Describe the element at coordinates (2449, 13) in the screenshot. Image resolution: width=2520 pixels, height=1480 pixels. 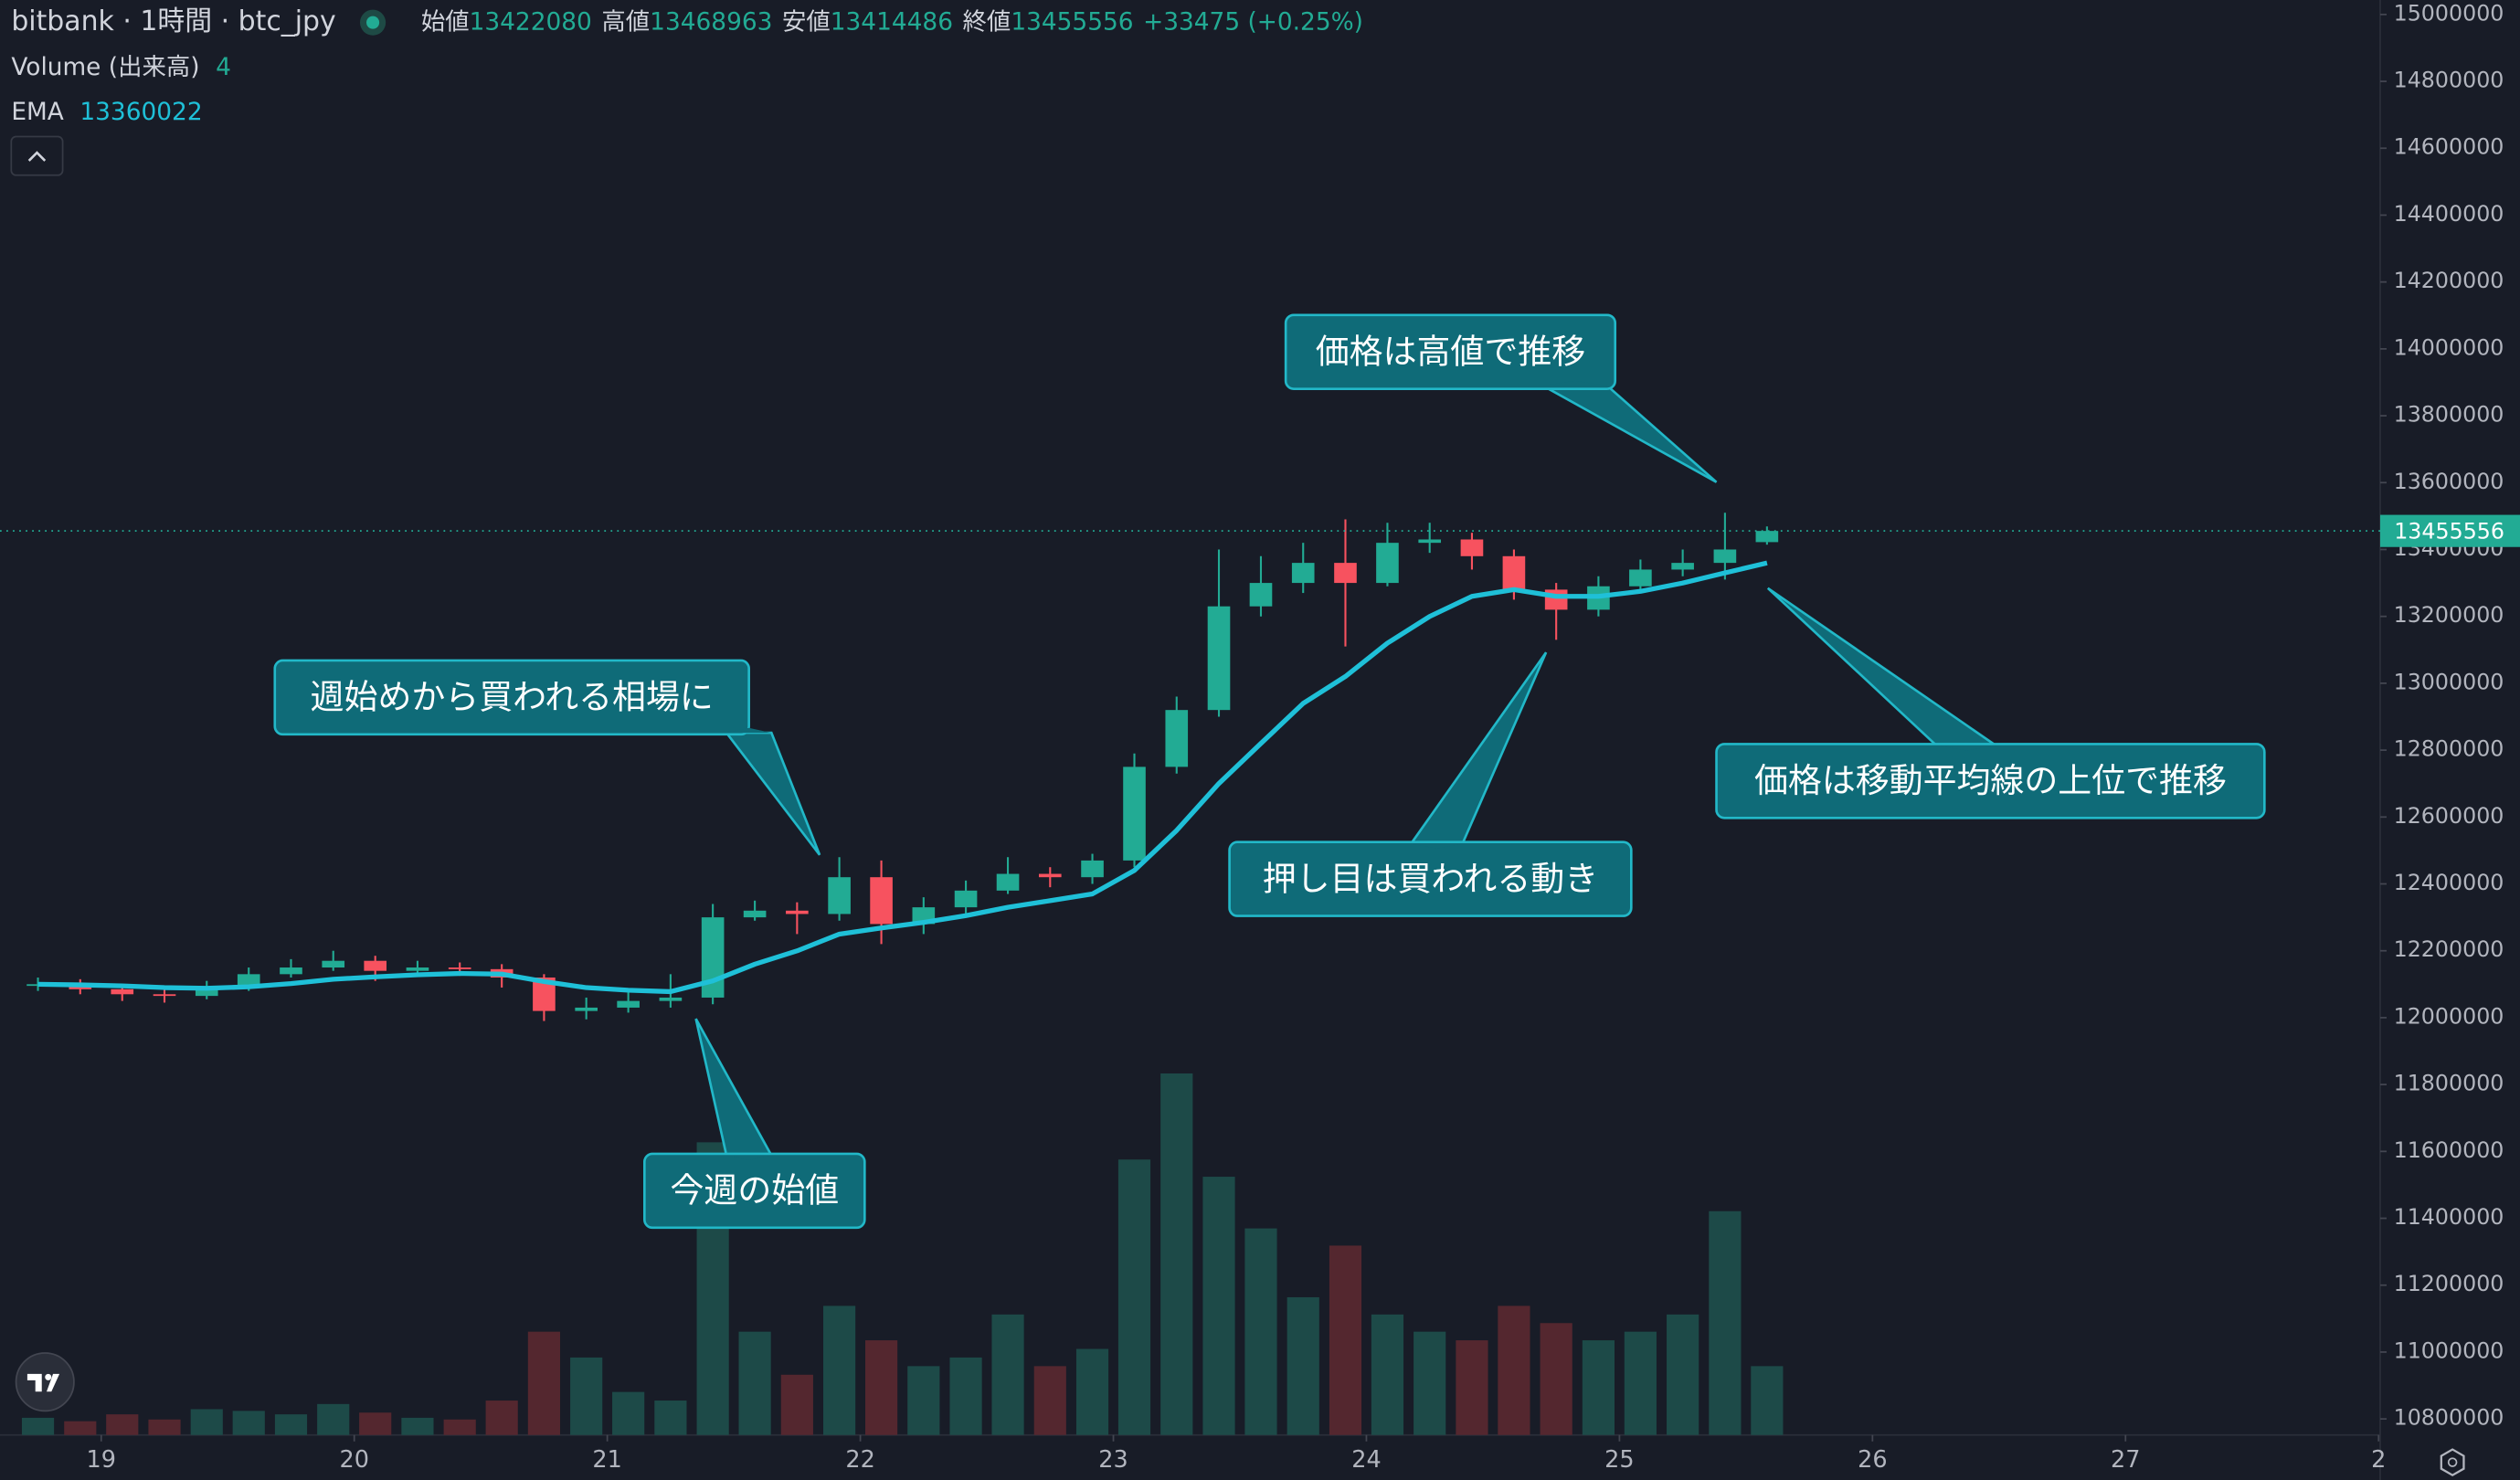
I see `y-tick-label: 15000000` at that location.